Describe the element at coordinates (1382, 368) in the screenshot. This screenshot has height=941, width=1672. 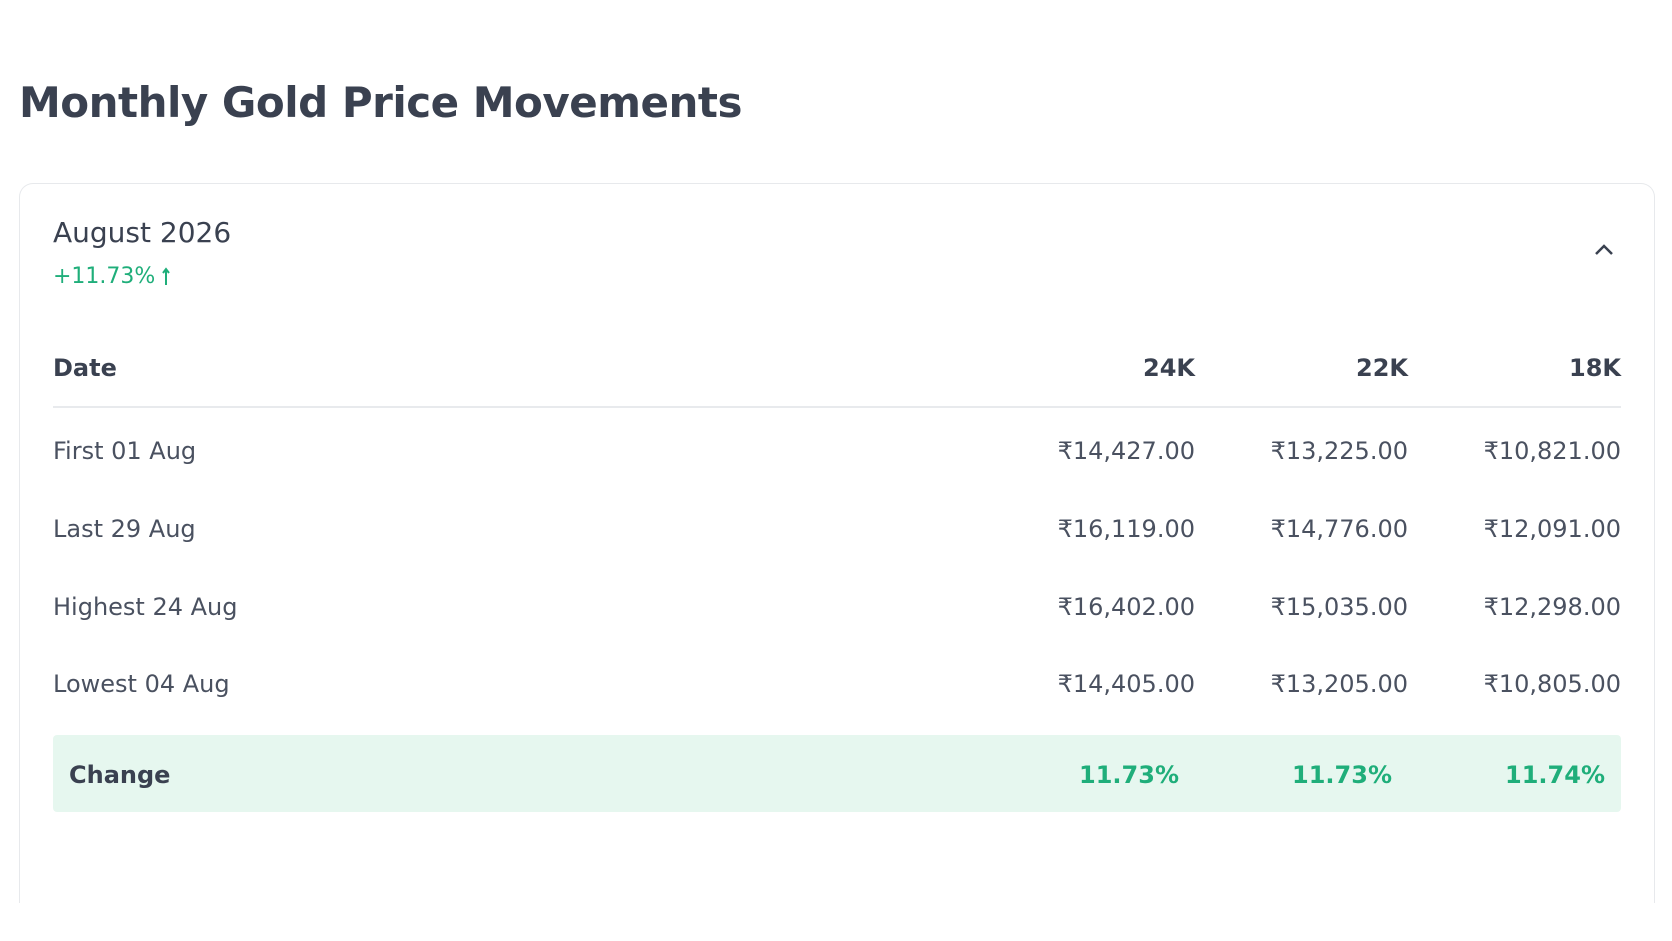
I see `column-header: 22K` at that location.